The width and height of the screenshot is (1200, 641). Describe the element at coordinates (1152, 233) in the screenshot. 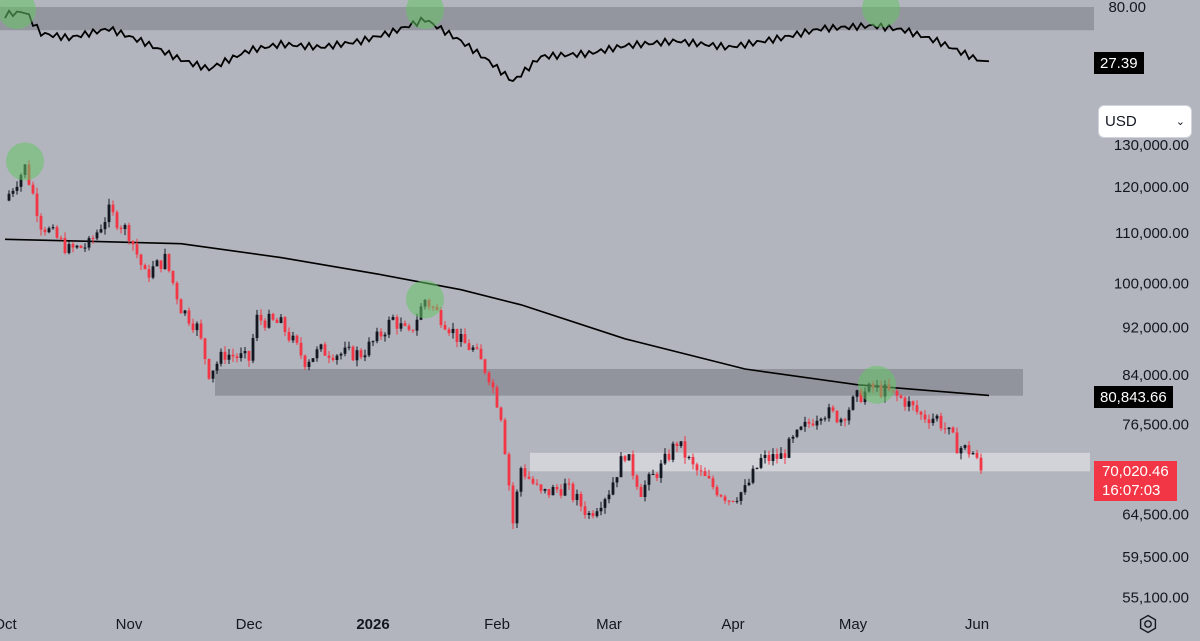

I see `price-tick-label: 110,000.00` at that location.